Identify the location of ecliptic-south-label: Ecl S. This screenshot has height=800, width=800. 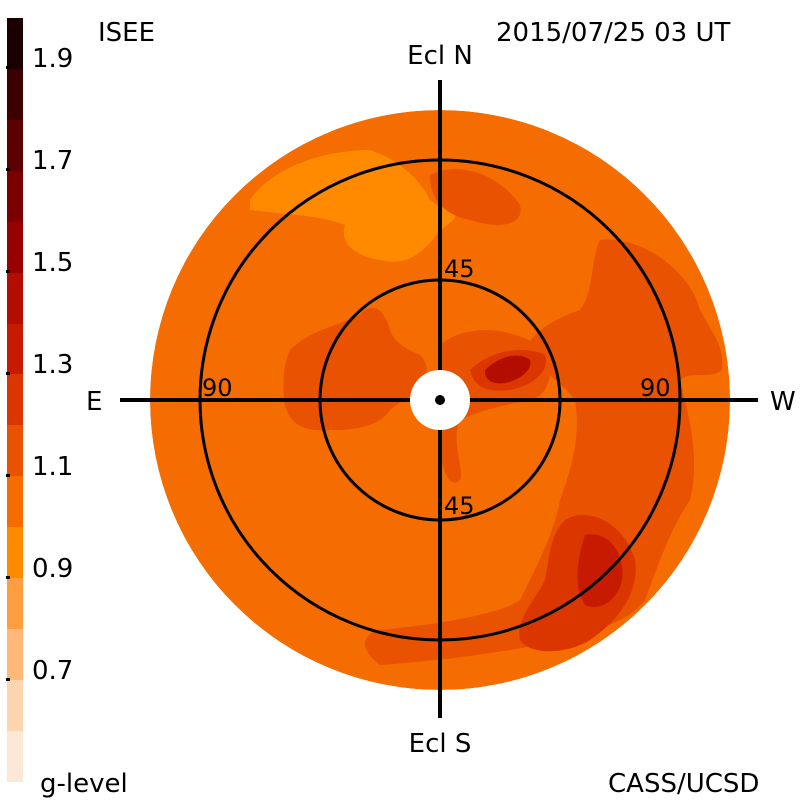
(440, 744).